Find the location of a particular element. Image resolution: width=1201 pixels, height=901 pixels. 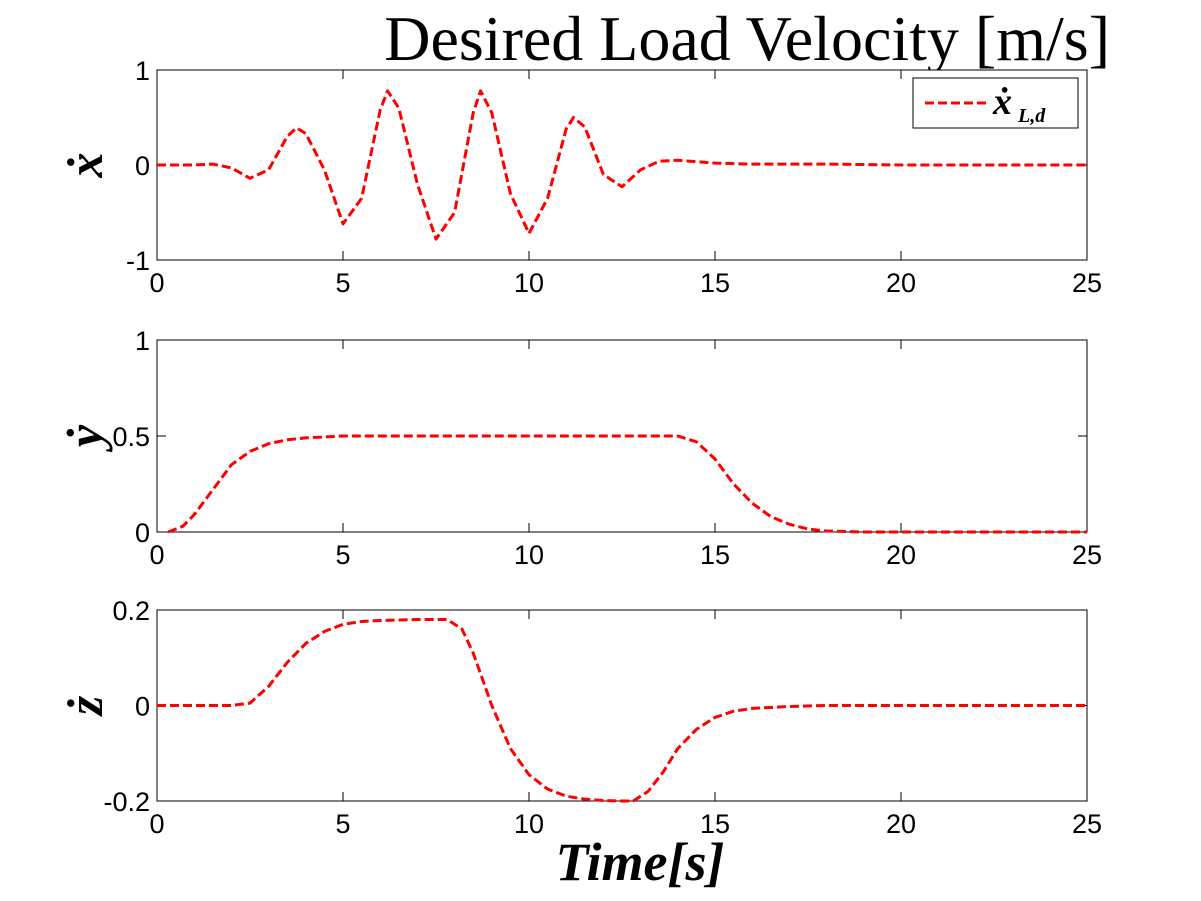

figure-title: Desired Load Velocity [m/s] is located at coordinates (747, 38).